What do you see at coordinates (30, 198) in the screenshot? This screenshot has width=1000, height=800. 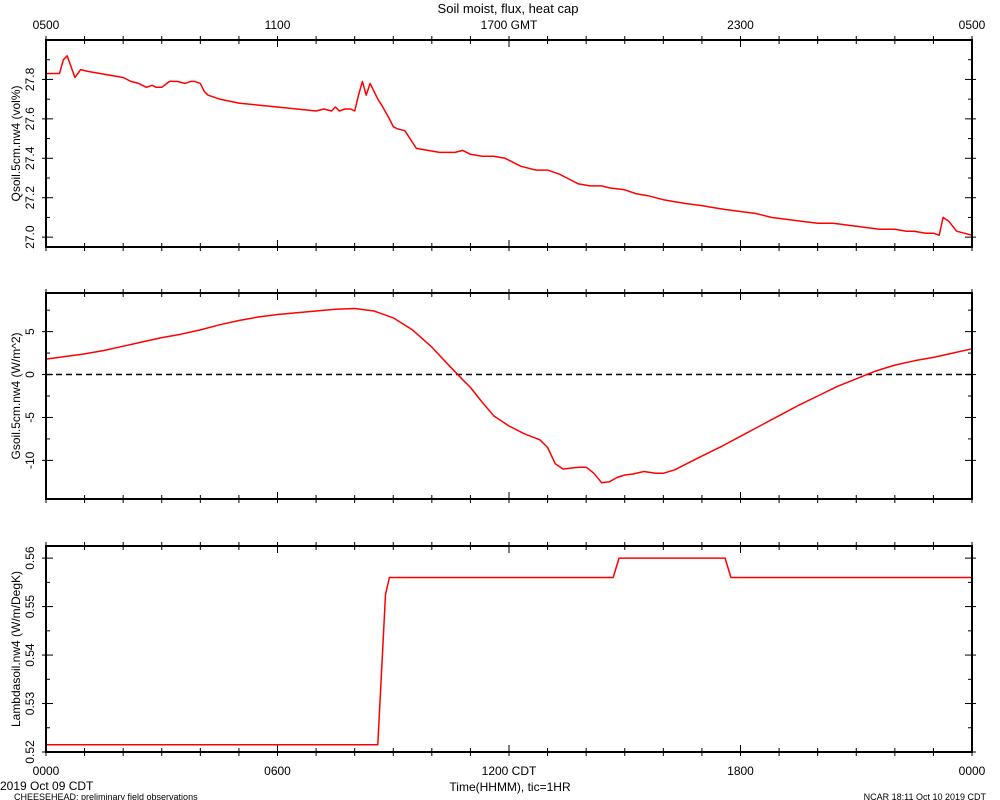 I see `y-tick-label: 27.2` at bounding box center [30, 198].